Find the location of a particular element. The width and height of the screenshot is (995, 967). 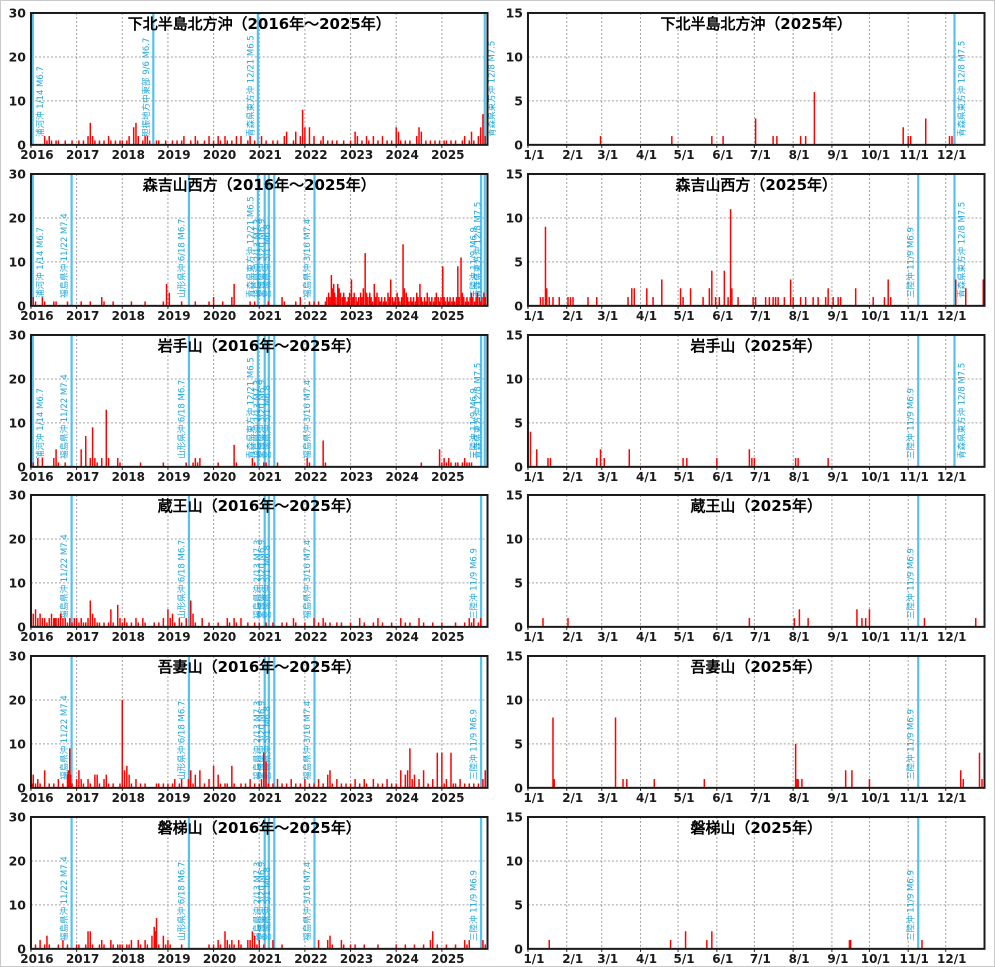

y-tick-label: 30 is located at coordinates (18, 334).